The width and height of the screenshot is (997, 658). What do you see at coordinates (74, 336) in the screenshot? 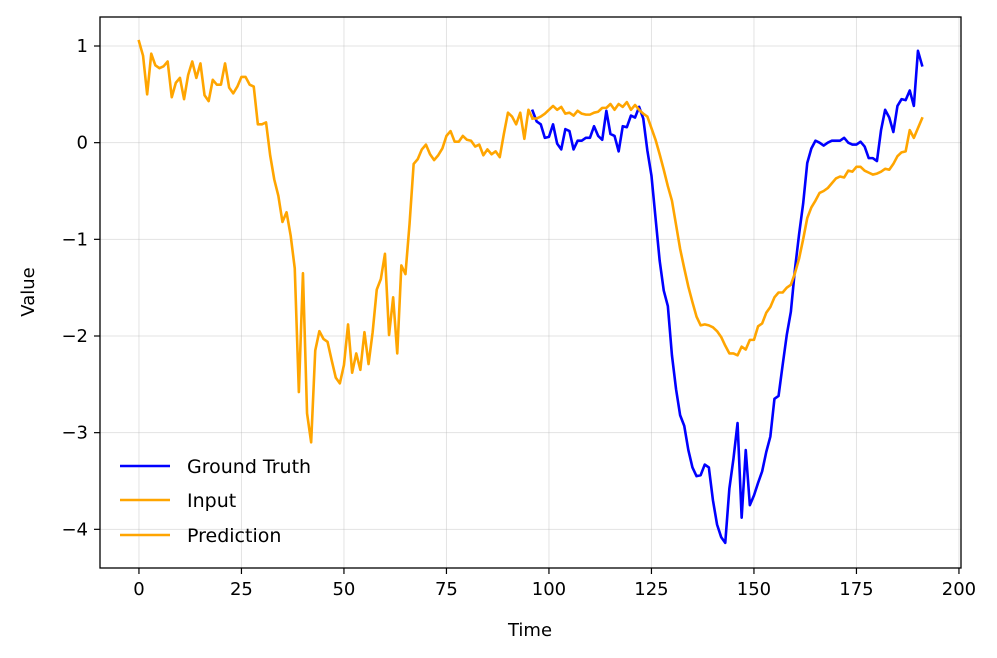
I see `y-tick-label: −2` at bounding box center [74, 336].